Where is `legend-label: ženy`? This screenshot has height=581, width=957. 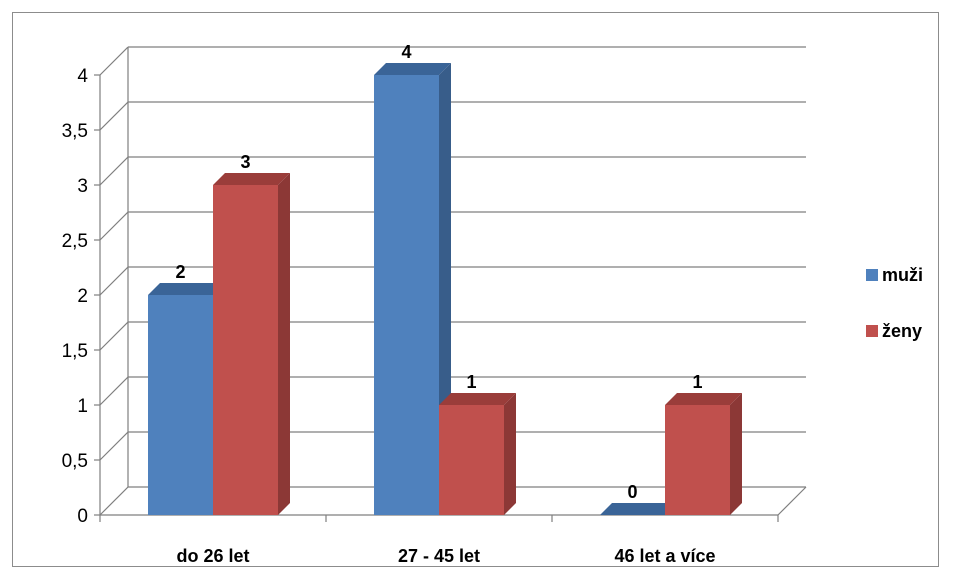 legend-label: ženy is located at coordinates (902, 331).